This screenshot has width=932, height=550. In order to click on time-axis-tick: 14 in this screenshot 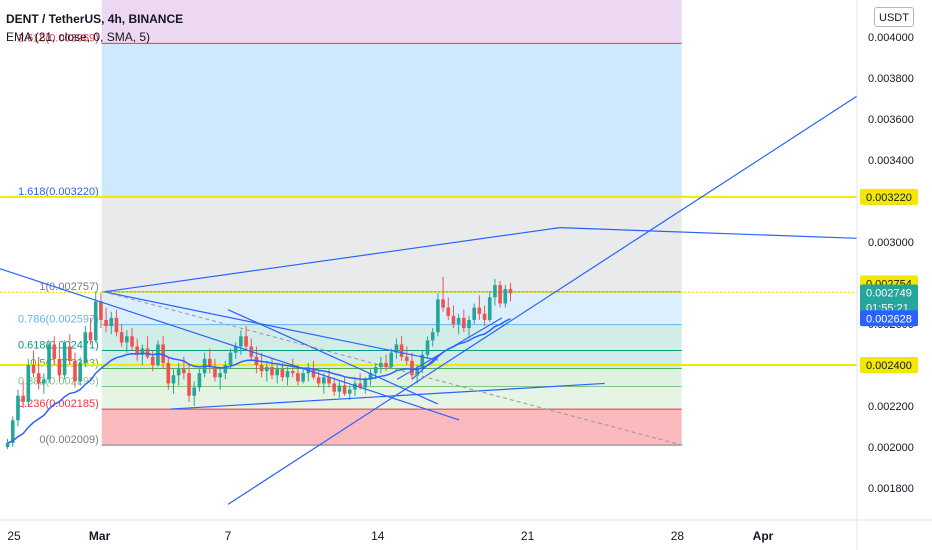, I will do `click(378, 536)`.